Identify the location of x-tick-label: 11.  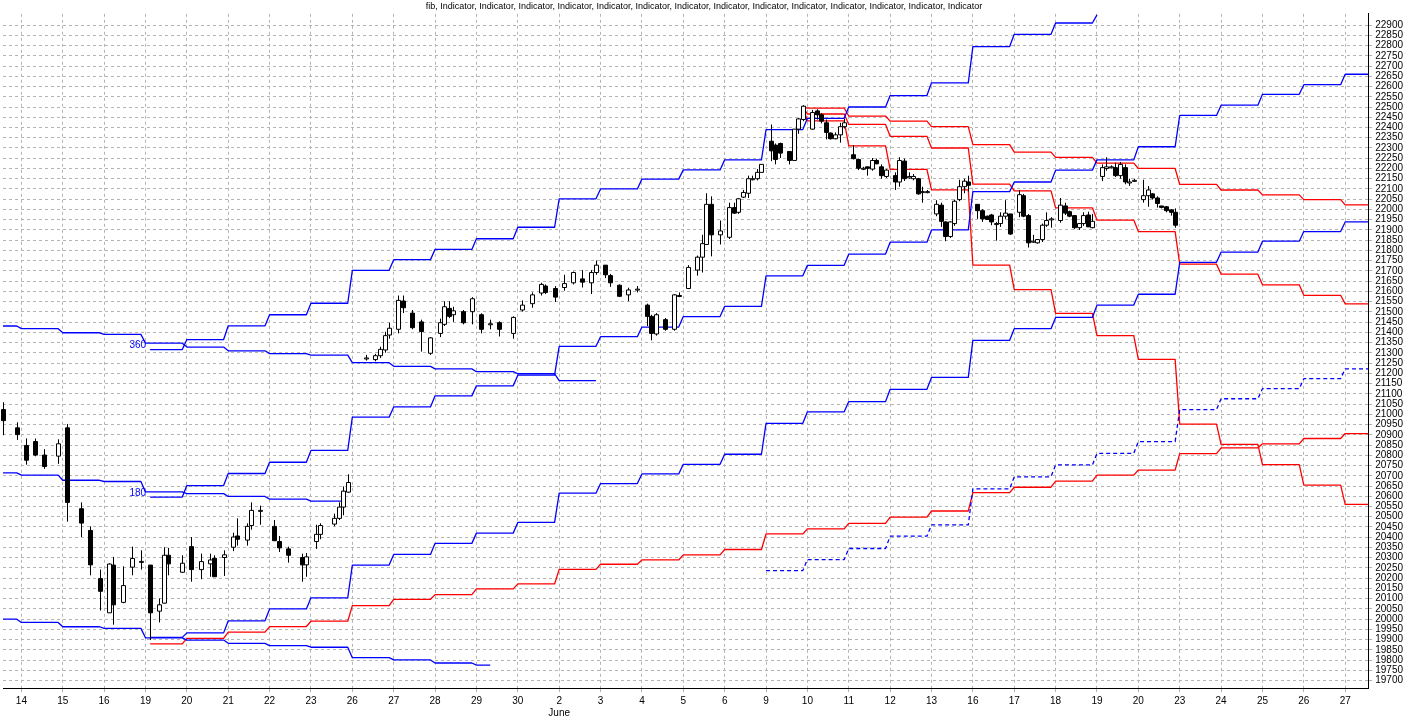
(849, 700).